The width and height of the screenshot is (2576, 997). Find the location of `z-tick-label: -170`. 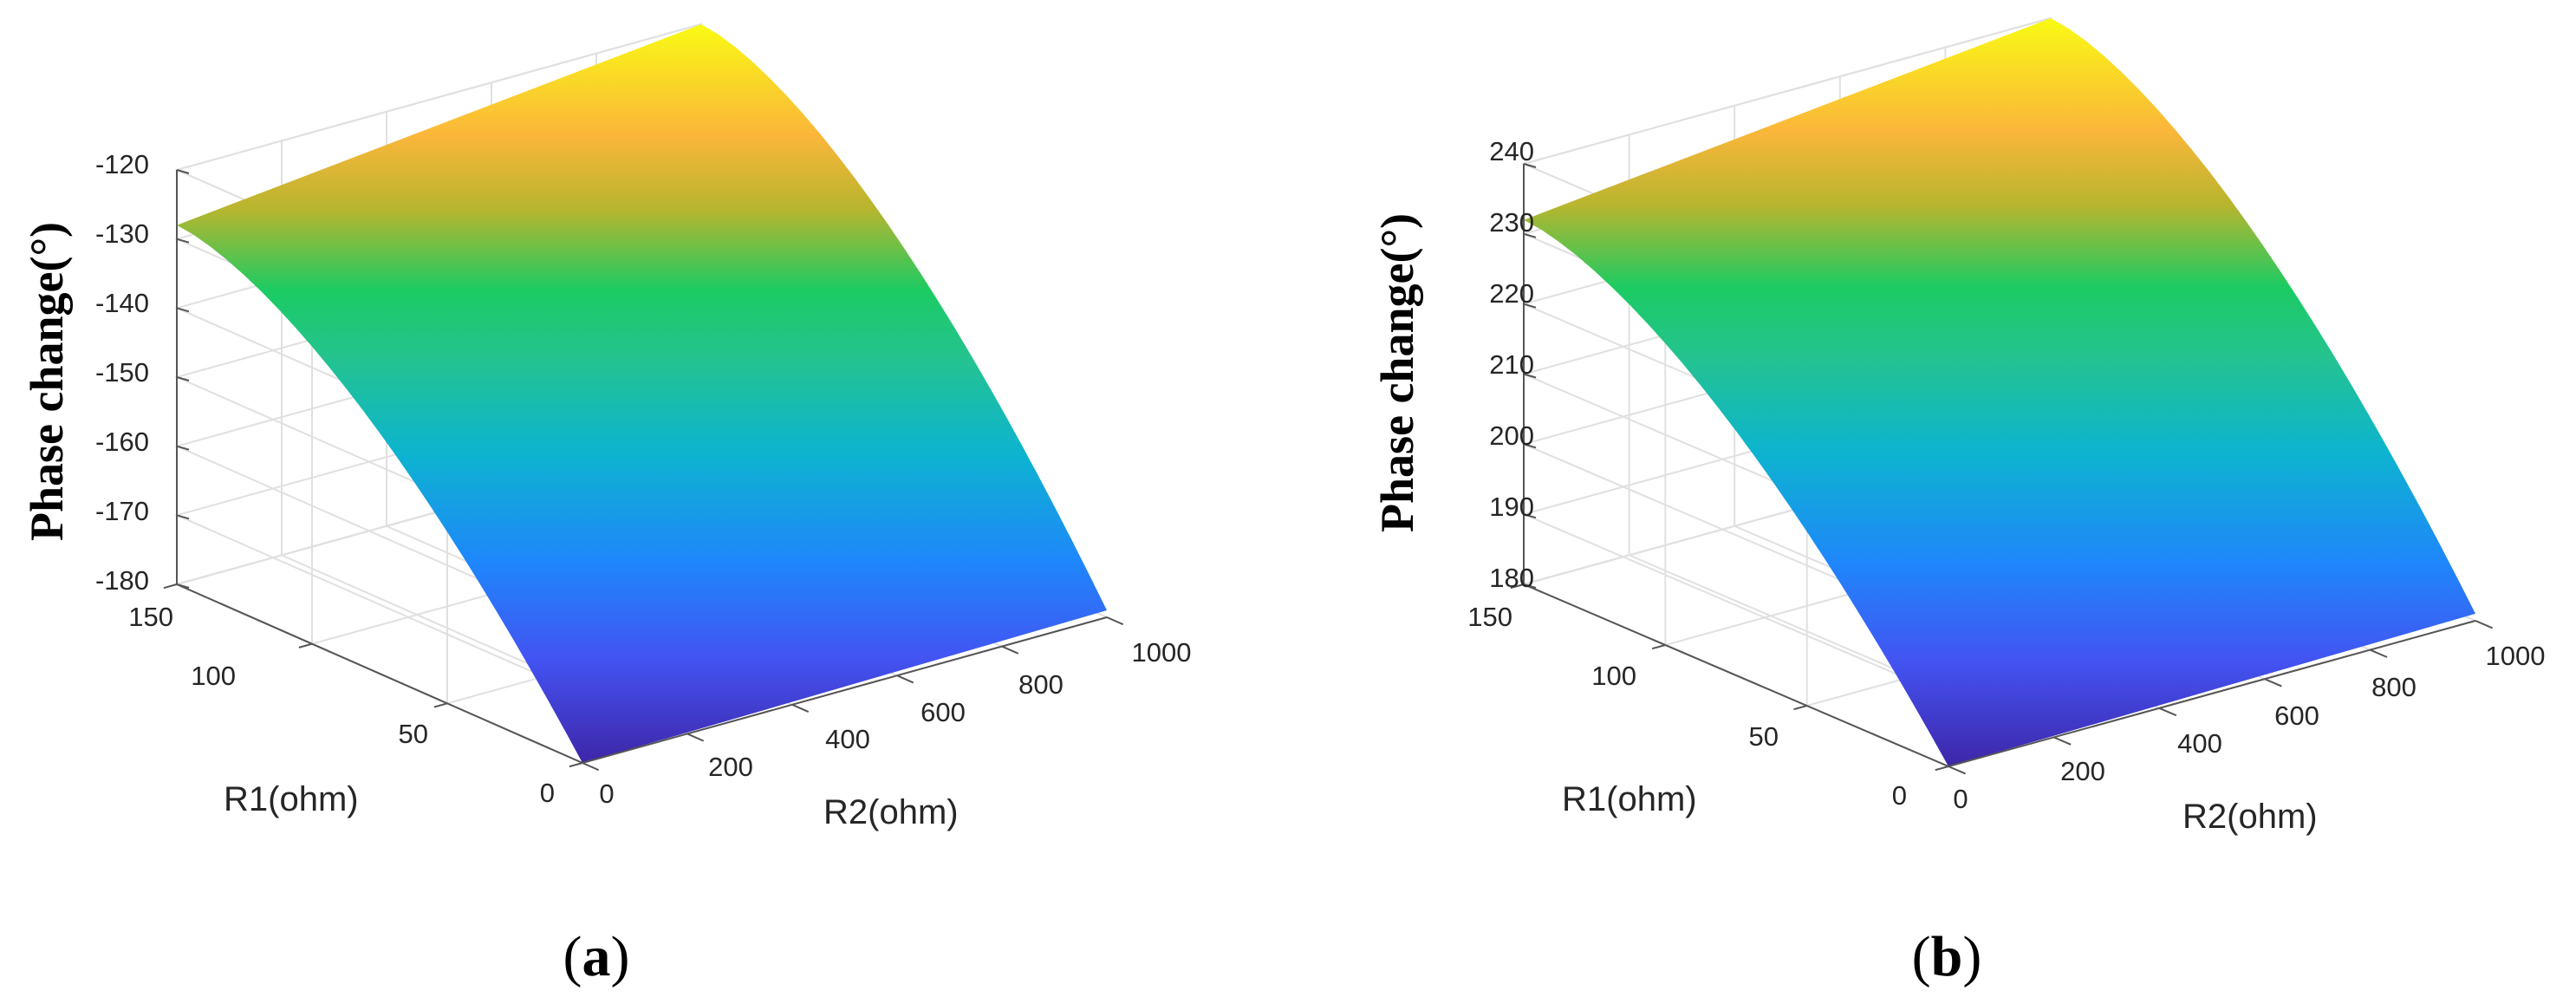

z-tick-label: -170 is located at coordinates (122, 511).